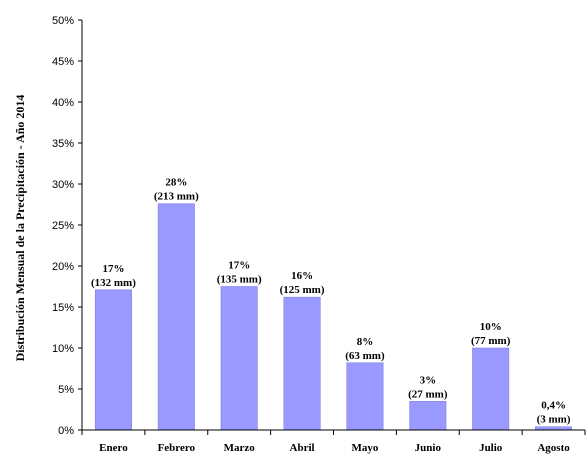 Image resolution: width=588 pixels, height=460 pixels. What do you see at coordinates (428, 380) in the screenshot?
I see `data-label: 3%` at bounding box center [428, 380].